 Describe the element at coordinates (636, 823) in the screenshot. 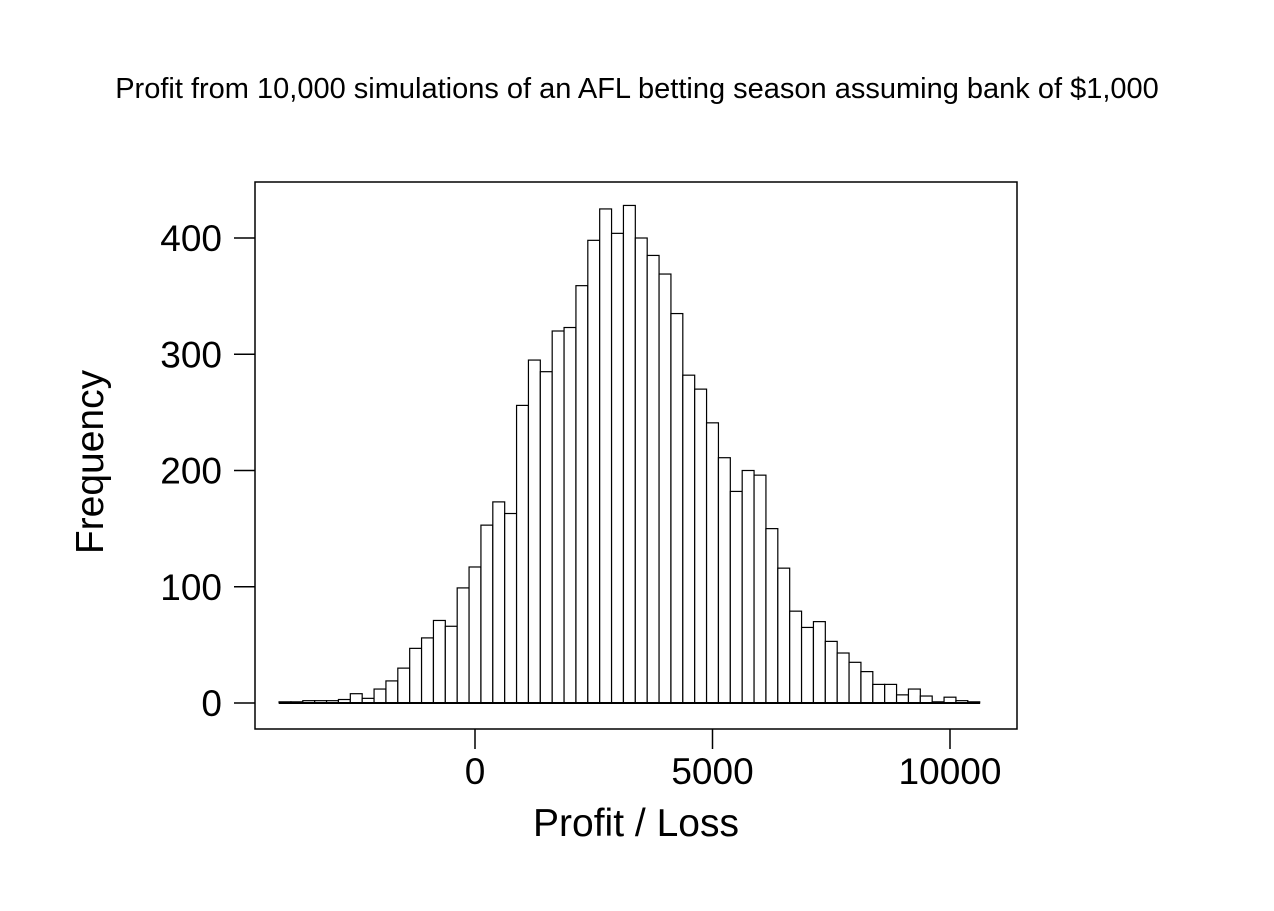

I see `x-axis-label: Profit / Loss` at that location.